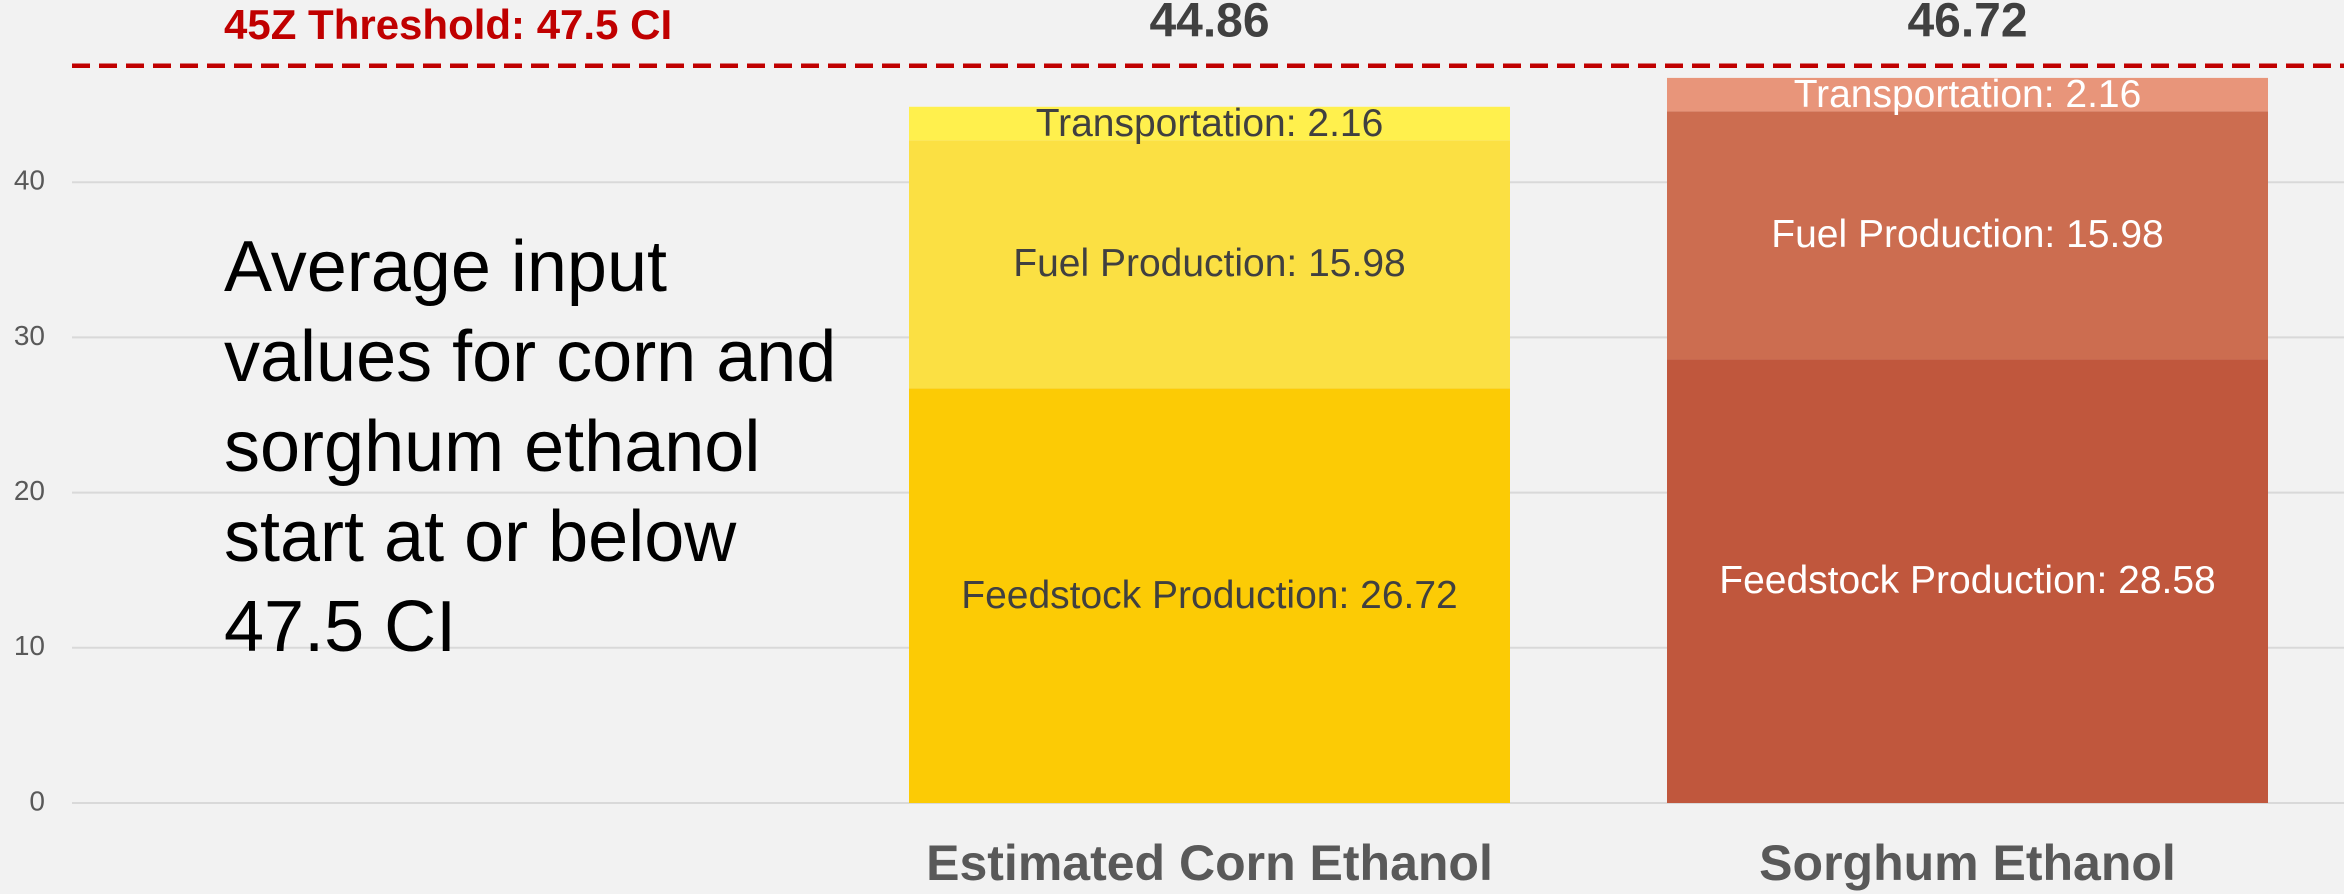  What do you see at coordinates (1209, 24) in the screenshot?
I see `total-label: 44.86` at bounding box center [1209, 24].